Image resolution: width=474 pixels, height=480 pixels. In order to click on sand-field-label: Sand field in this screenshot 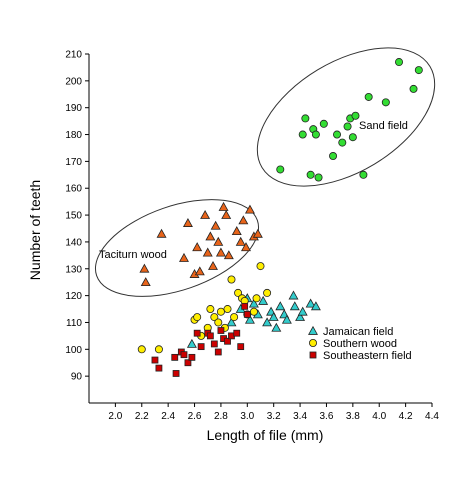, I will do `click(383, 126)`.